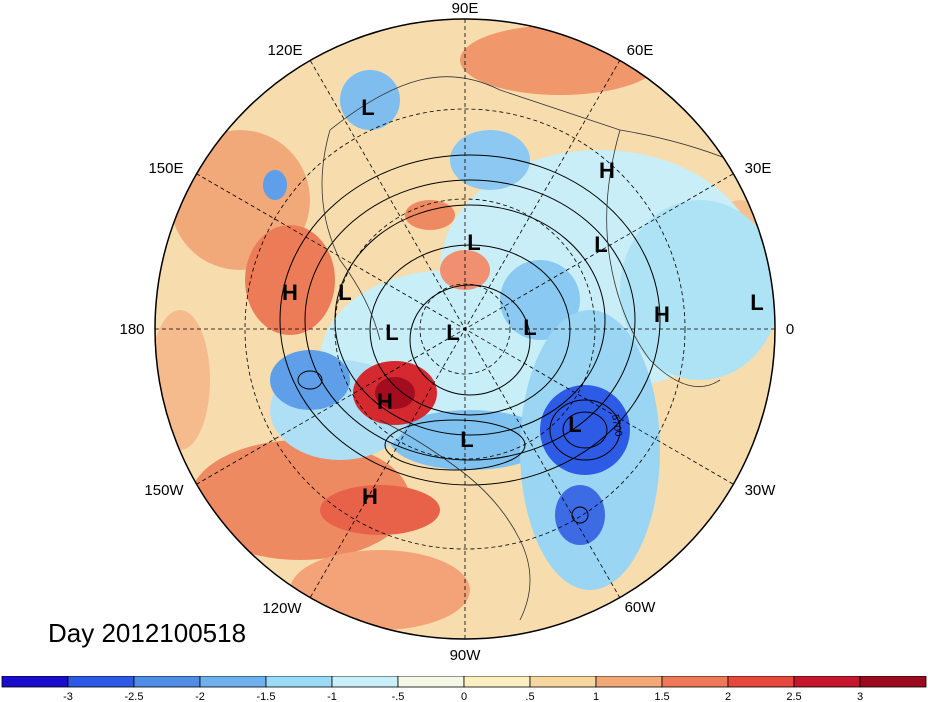  I want to click on lon-label-150e: 150E, so click(165, 168).